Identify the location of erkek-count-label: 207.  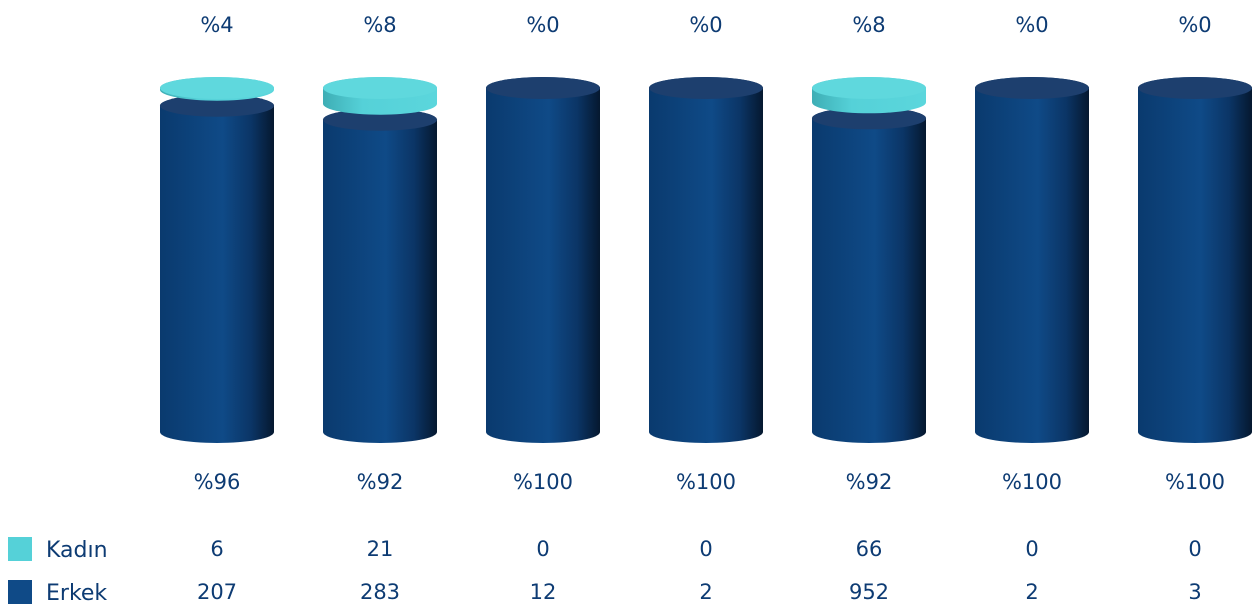
(217, 592).